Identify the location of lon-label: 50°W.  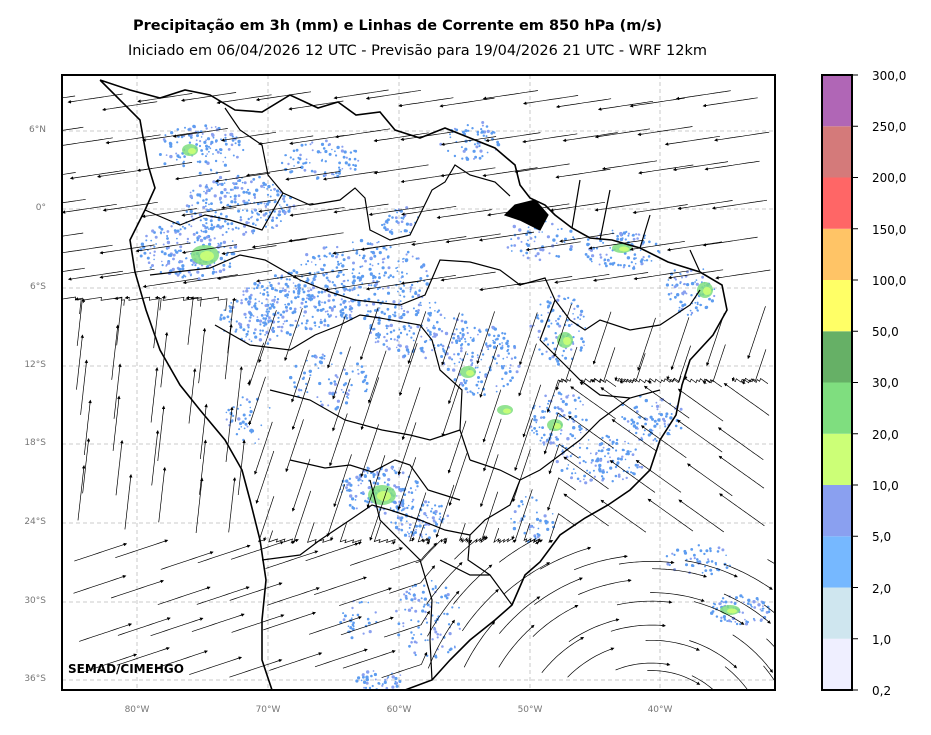
(530, 710).